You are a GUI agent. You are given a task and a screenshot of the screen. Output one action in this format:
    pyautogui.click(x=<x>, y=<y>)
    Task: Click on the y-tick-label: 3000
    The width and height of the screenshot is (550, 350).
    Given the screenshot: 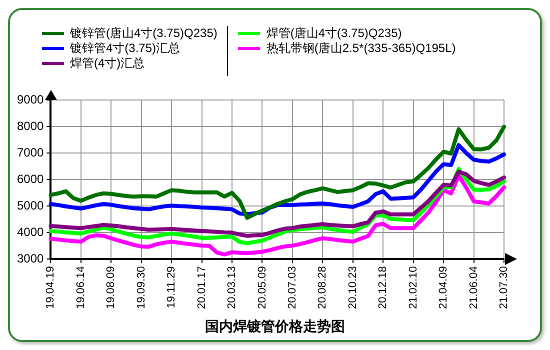 What is the action you would take?
    pyautogui.click(x=30, y=258)
    